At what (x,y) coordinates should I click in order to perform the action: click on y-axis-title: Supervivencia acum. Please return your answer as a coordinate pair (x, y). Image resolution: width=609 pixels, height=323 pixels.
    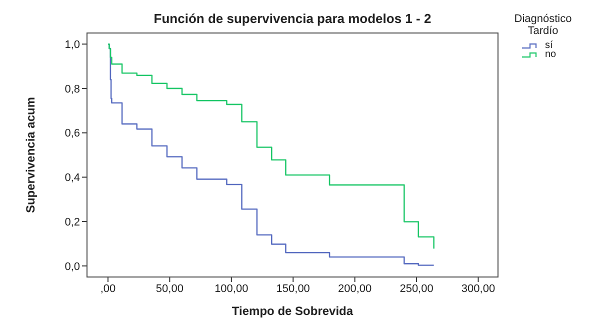
    Looking at the image, I should click on (30, 155).